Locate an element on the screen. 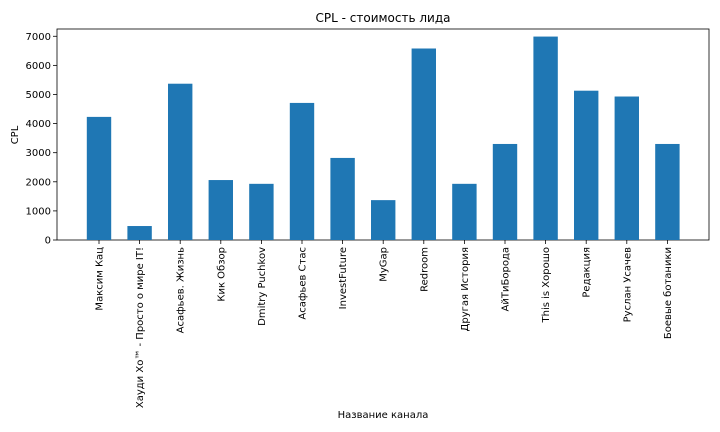 The width and height of the screenshot is (720, 432). y-axis-title: CPL is located at coordinates (15, 134).